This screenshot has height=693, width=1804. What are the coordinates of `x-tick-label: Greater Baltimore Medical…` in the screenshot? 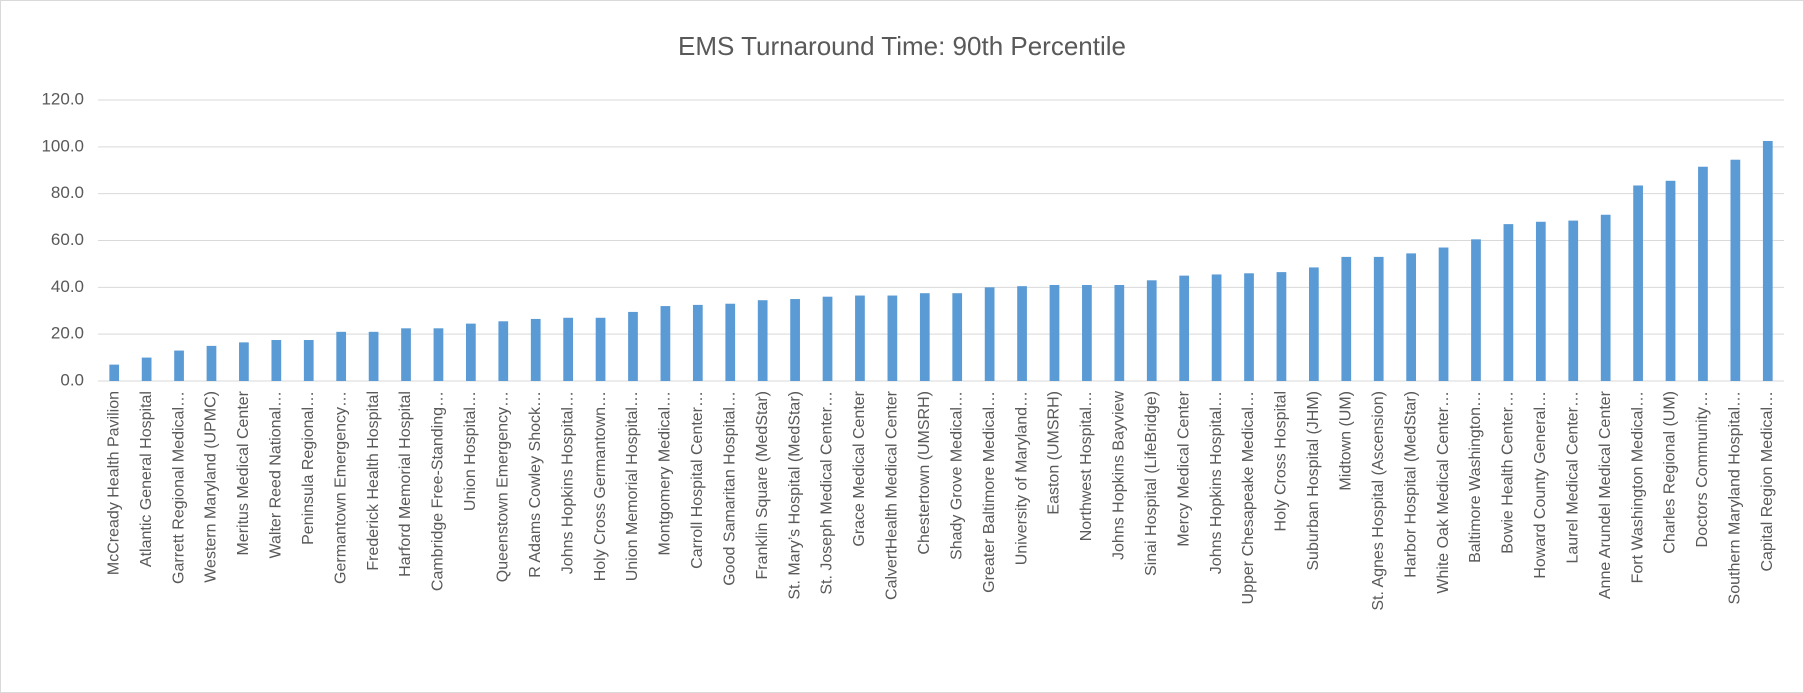 It's located at (989, 492).